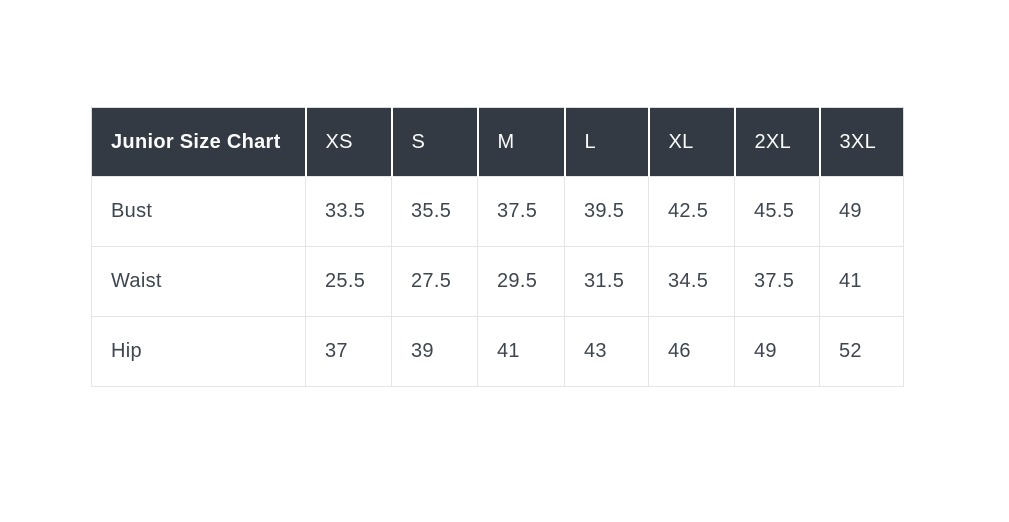 Image resolution: width=1009 pixels, height=522 pixels. I want to click on table-header-row: Junior Size Chart XS S M L XL 2XL 3XL, so click(497, 142).